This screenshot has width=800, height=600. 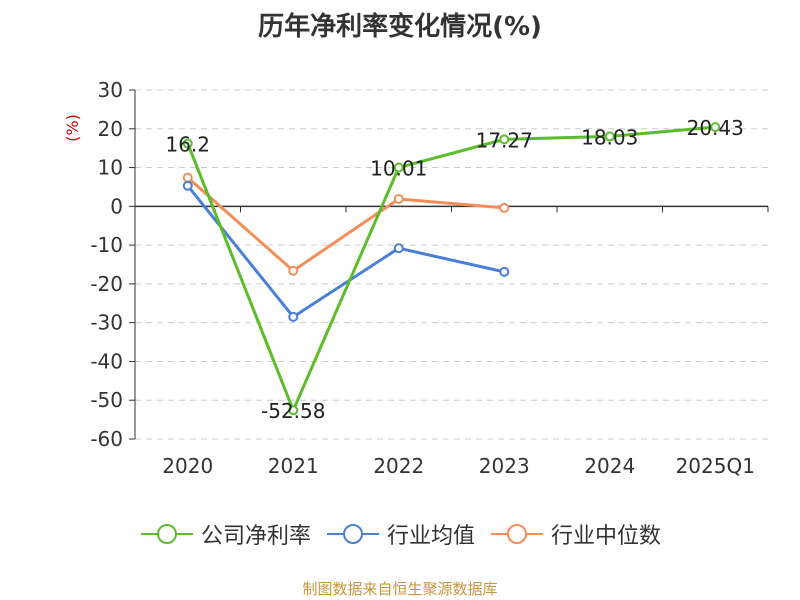 I want to click on x-tick-label: 2022, so click(x=398, y=466).